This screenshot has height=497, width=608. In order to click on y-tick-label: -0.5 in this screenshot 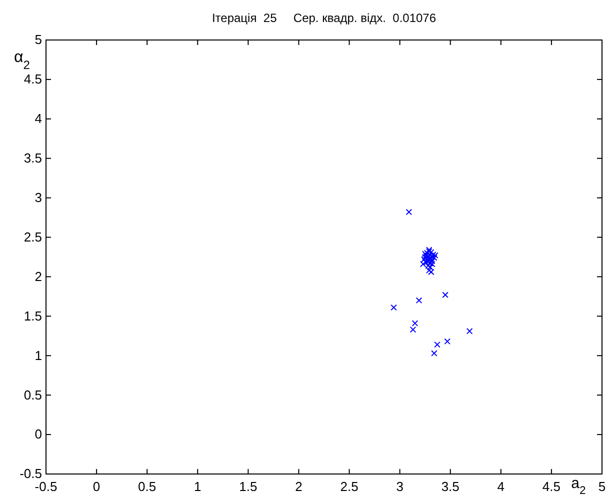, I will do `click(31, 474)`.